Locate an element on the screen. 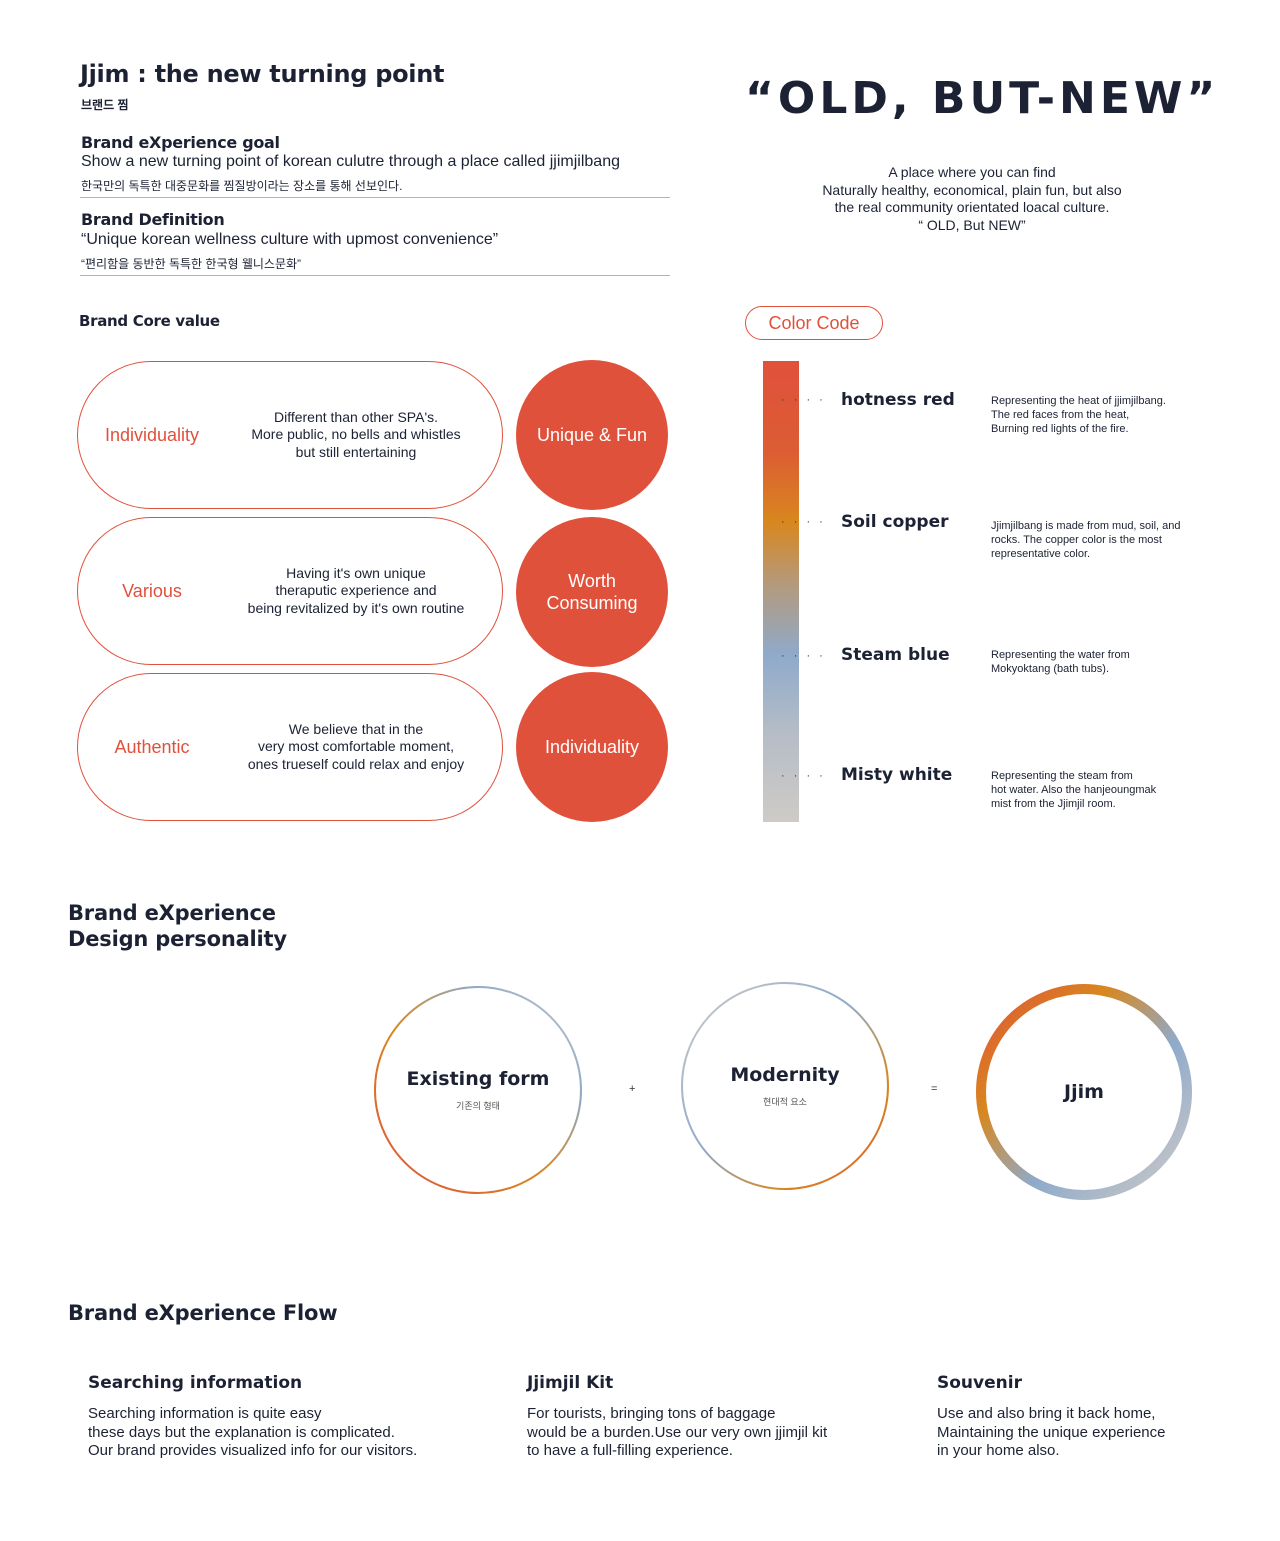 Image resolution: width=1280 pixels, height=1541 pixels. description-line: For tourists, bringing tons of baggage is located at coordinates (651, 1413).